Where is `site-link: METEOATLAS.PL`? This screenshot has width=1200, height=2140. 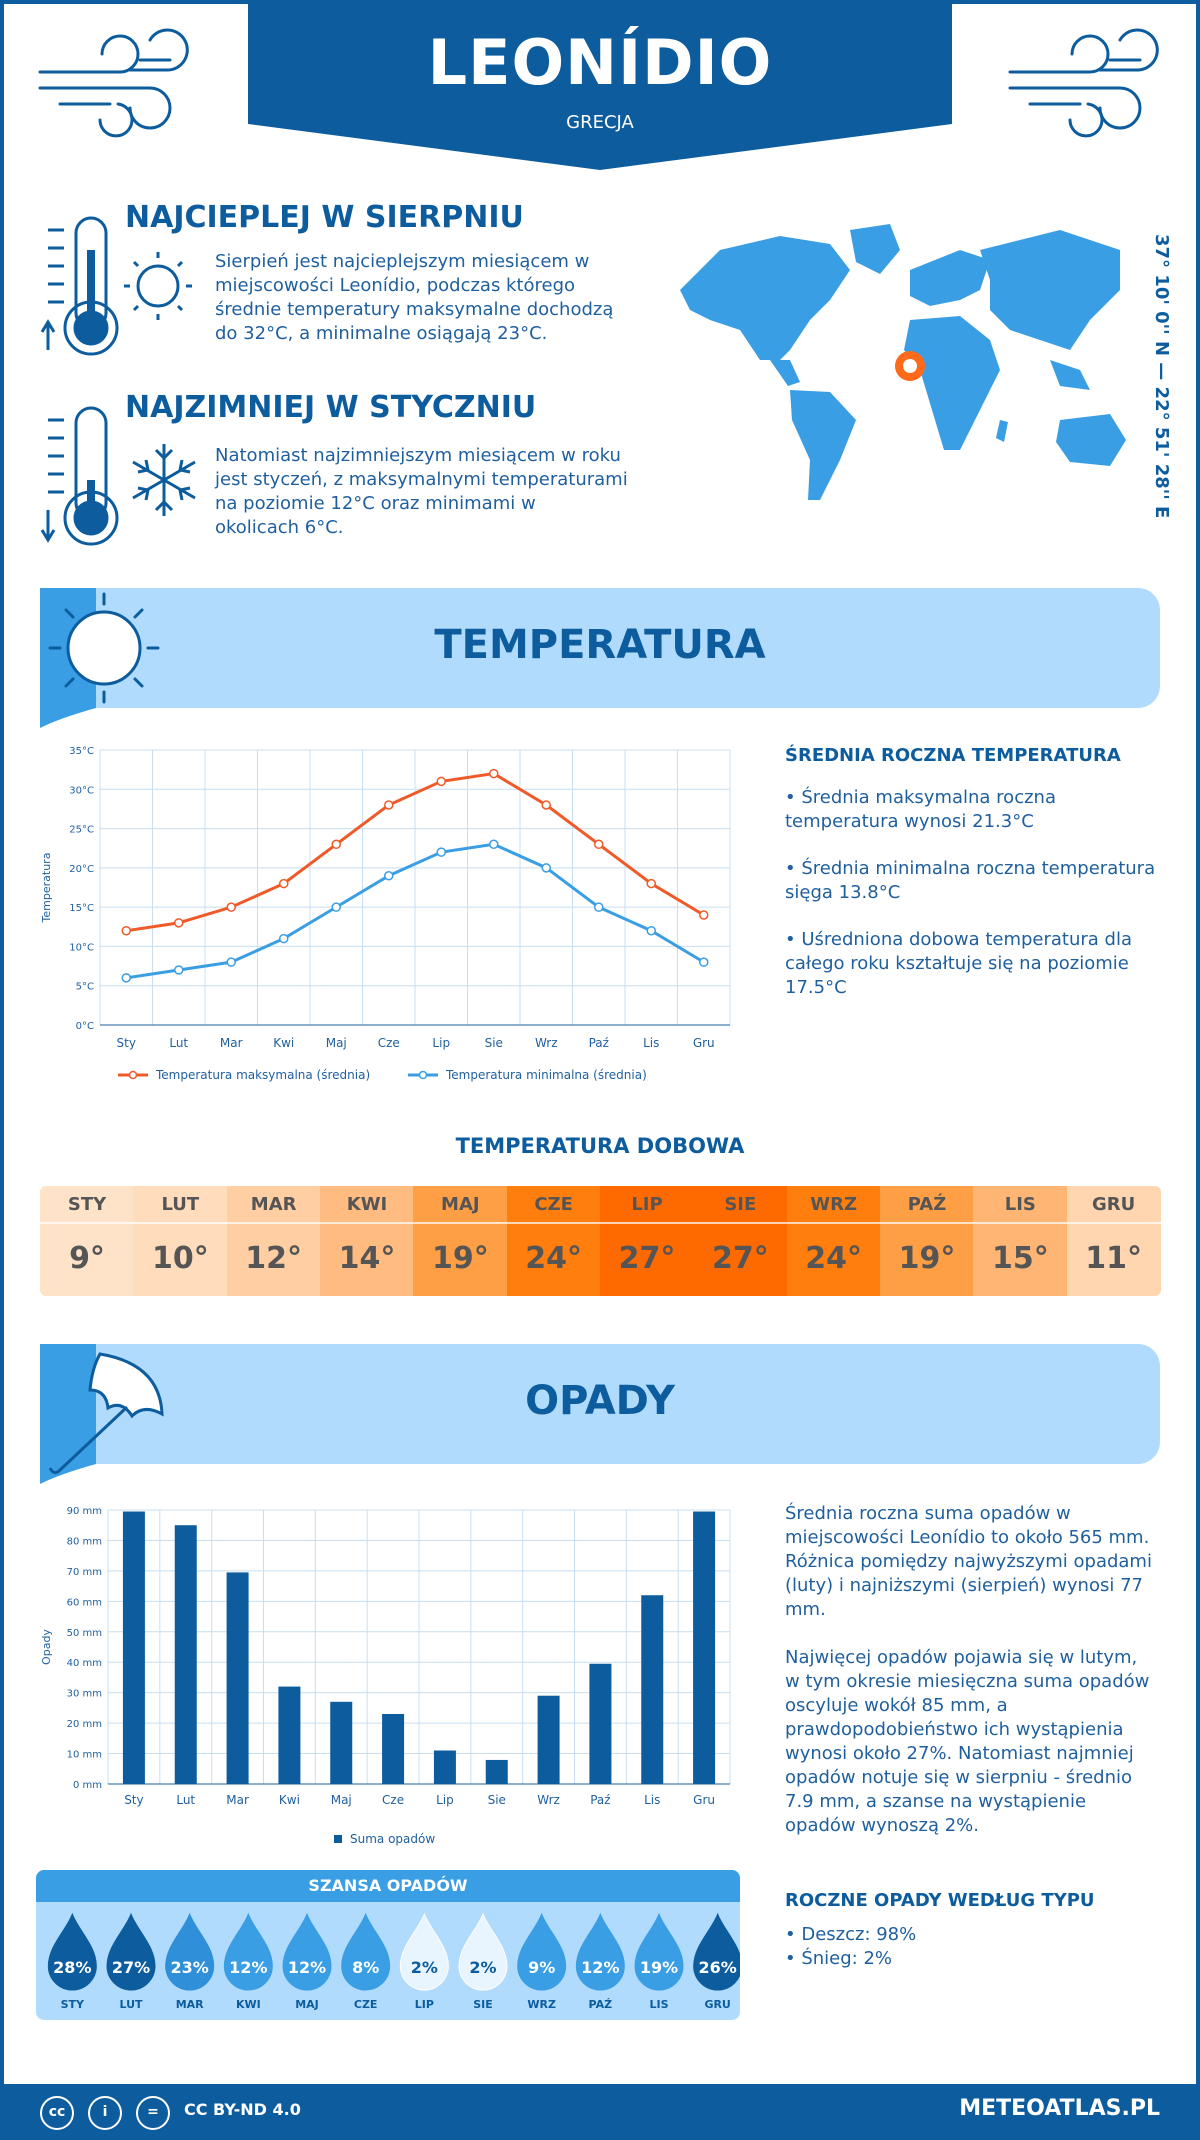
site-link: METEOATLAS.PL is located at coordinates (1059, 2108).